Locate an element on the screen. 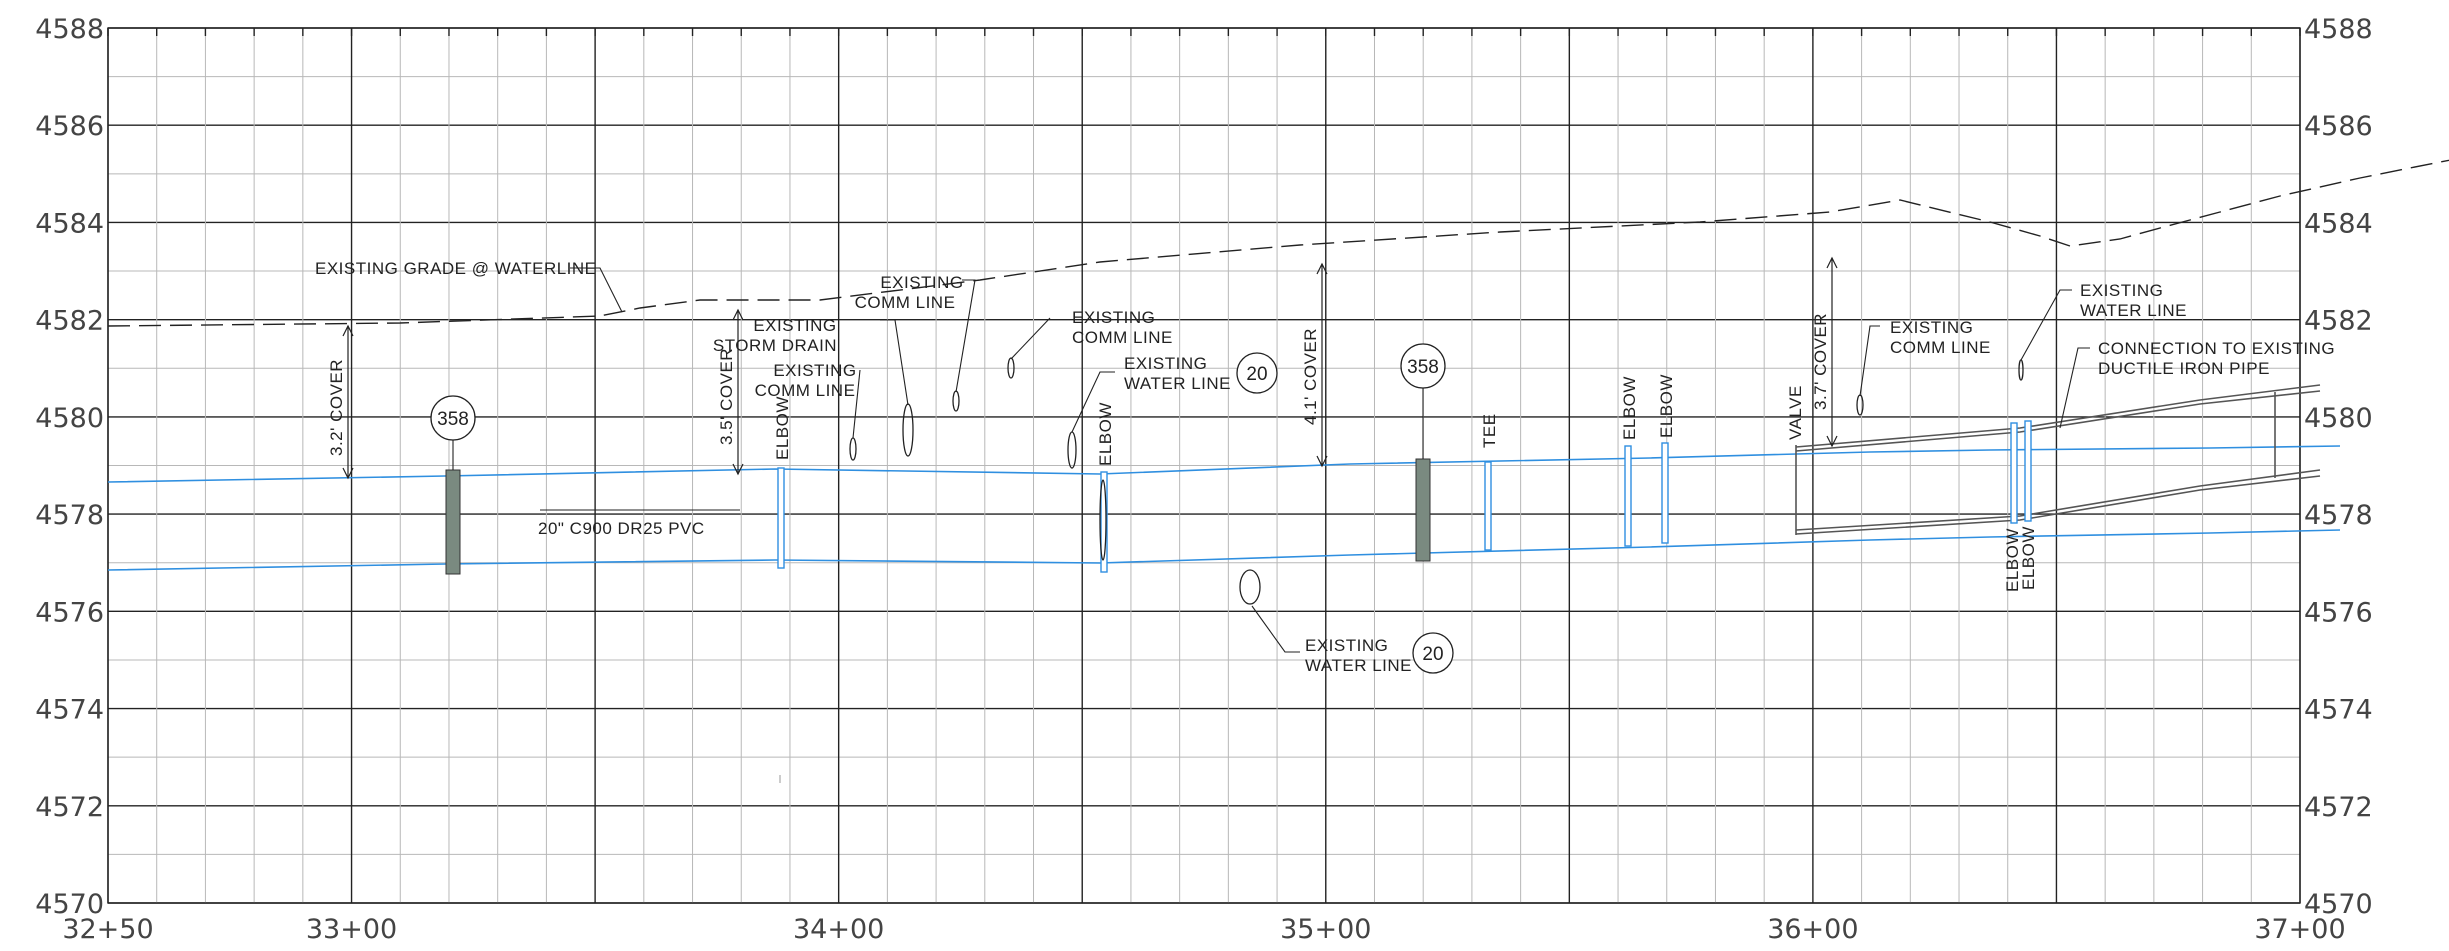  bubble-358-2-label: 358 is located at coordinates (1423, 367).